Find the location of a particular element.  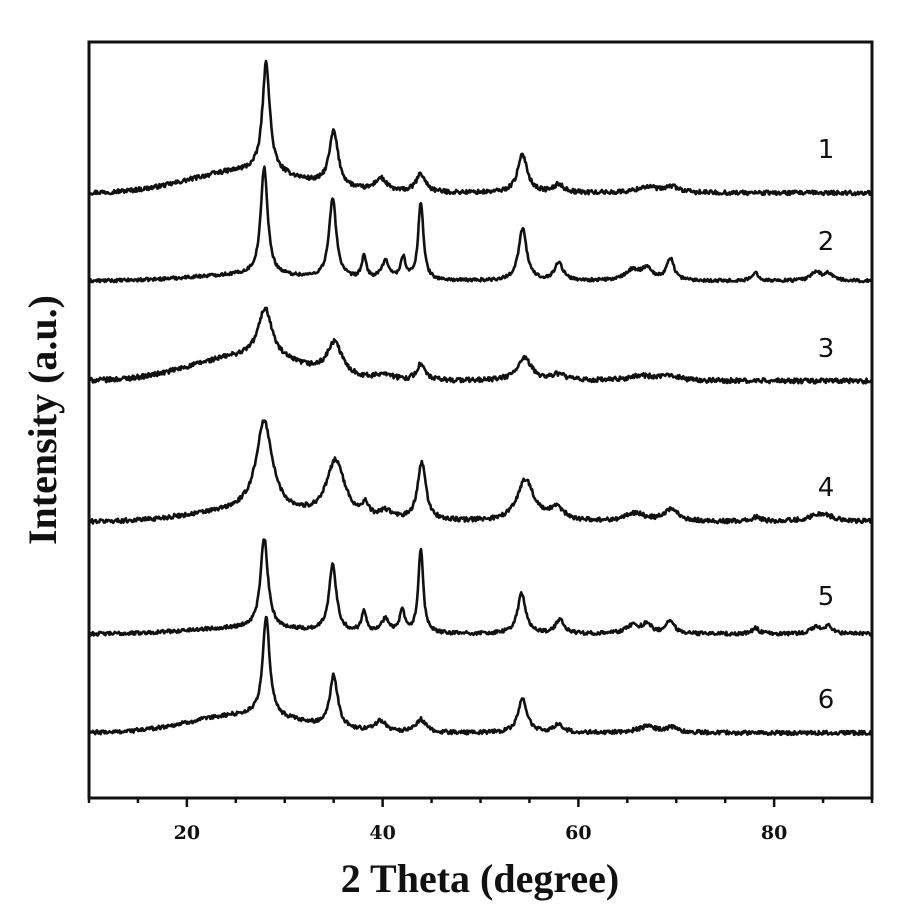

series-label-1: 1 is located at coordinates (826, 150).